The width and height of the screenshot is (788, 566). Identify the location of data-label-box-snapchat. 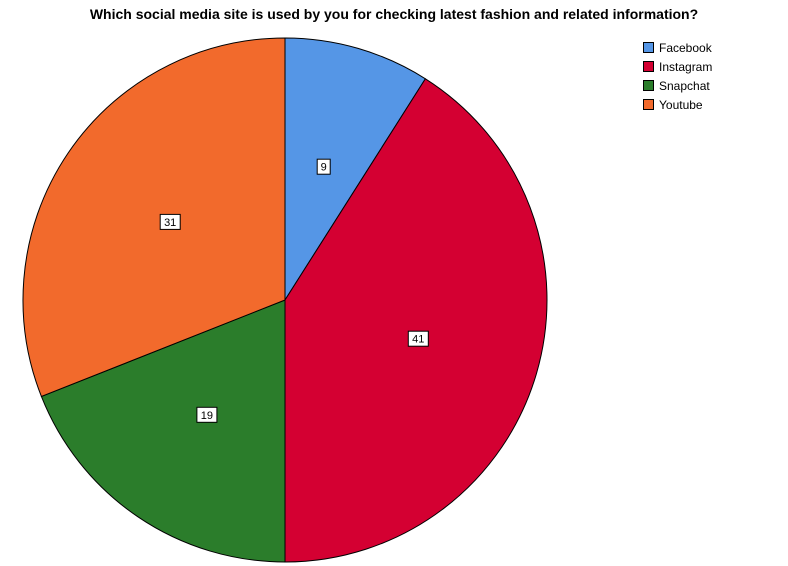
(207, 414).